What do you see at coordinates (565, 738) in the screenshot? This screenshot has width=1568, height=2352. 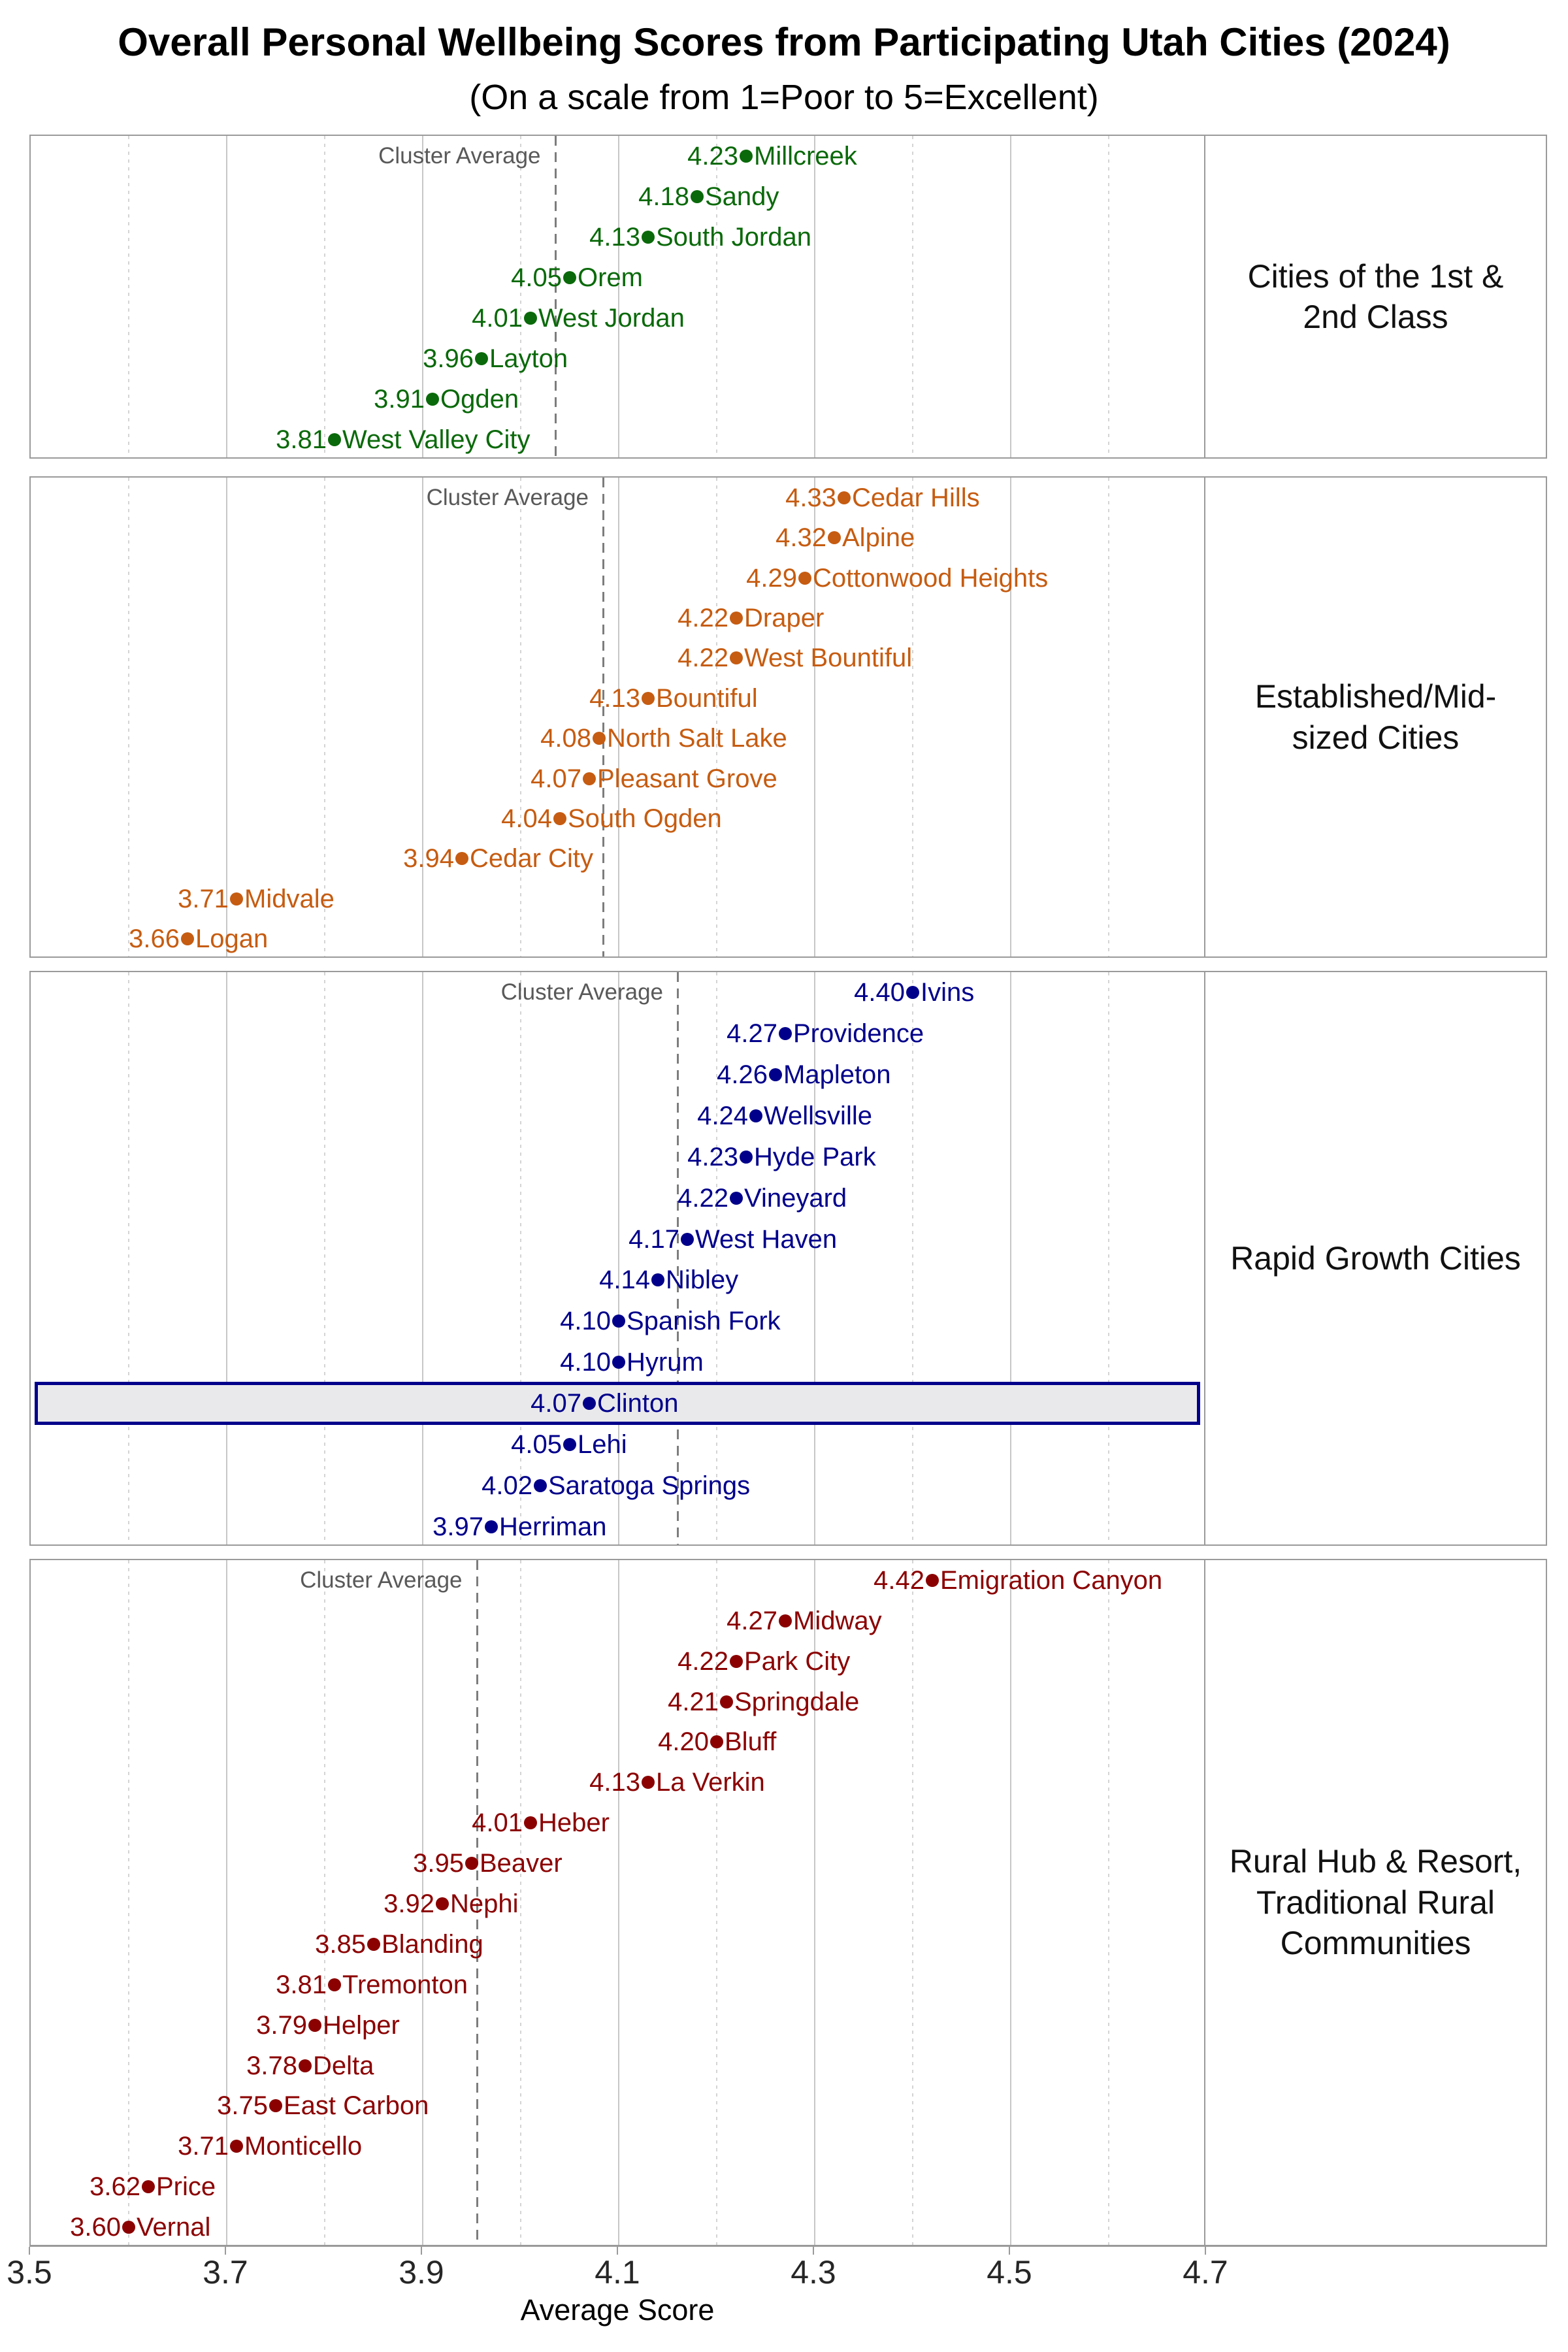 I see `city-score: 4.08` at bounding box center [565, 738].